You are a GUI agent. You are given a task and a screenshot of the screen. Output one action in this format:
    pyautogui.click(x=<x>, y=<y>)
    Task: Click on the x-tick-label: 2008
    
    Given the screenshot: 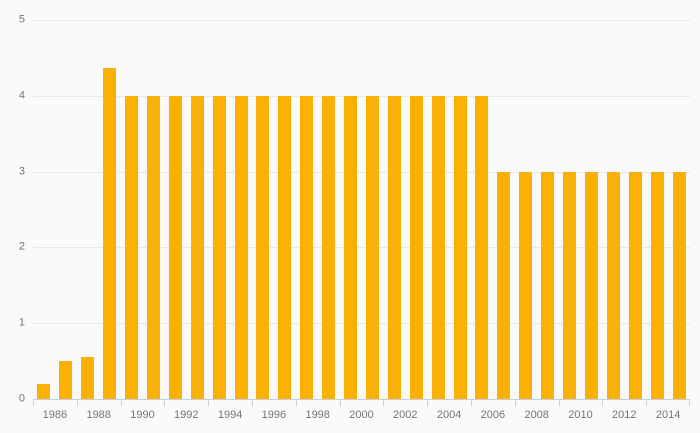 What is the action you would take?
    pyautogui.click(x=536, y=415)
    